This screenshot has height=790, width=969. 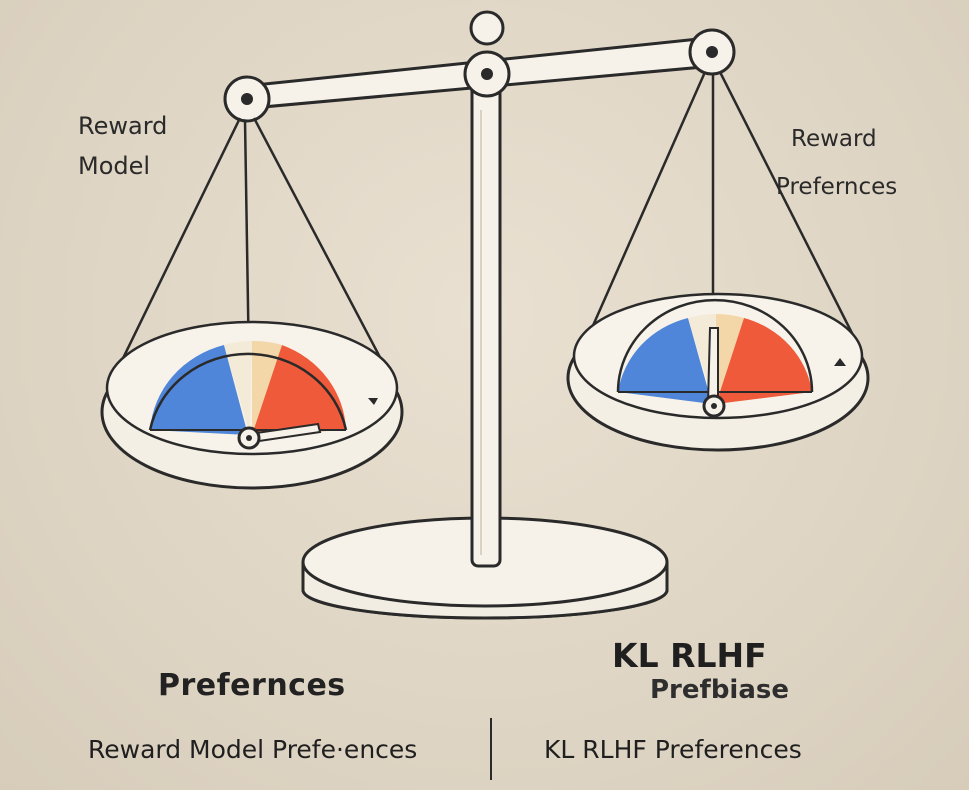 What do you see at coordinates (837, 187) in the screenshot?
I see `right-label-line2: Prefernces` at bounding box center [837, 187].